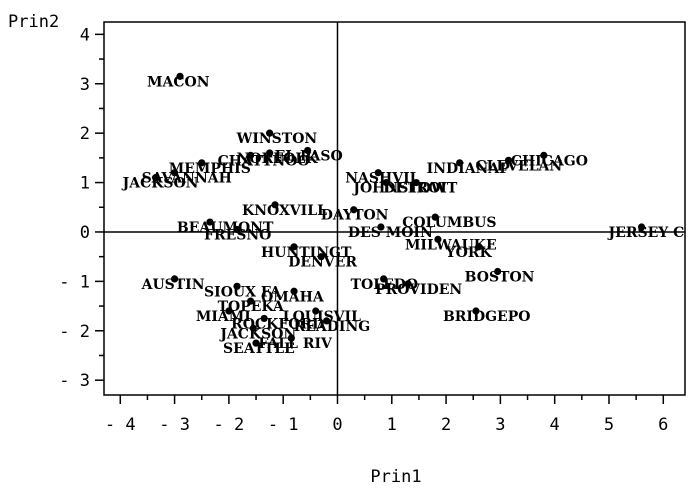 The image size is (693, 495). Describe the element at coordinates (85, 134) in the screenshot. I see `y-tick-label: 2` at that location.